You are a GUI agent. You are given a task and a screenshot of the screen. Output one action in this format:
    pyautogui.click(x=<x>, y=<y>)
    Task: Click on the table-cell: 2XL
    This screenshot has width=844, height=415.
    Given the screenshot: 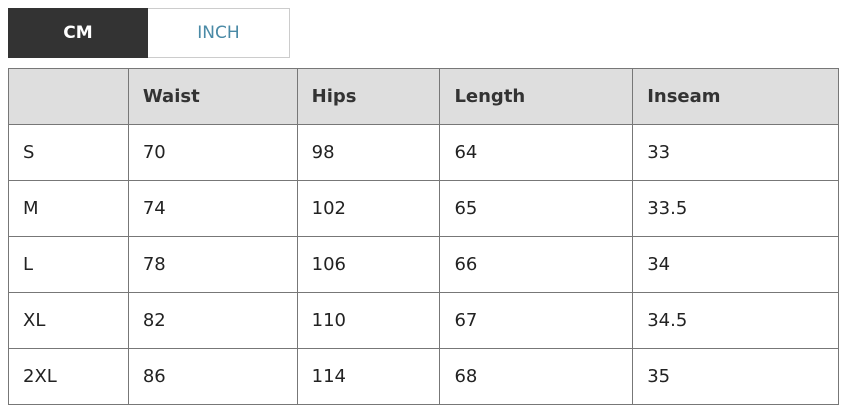 What is the action you would take?
    pyautogui.click(x=68, y=376)
    